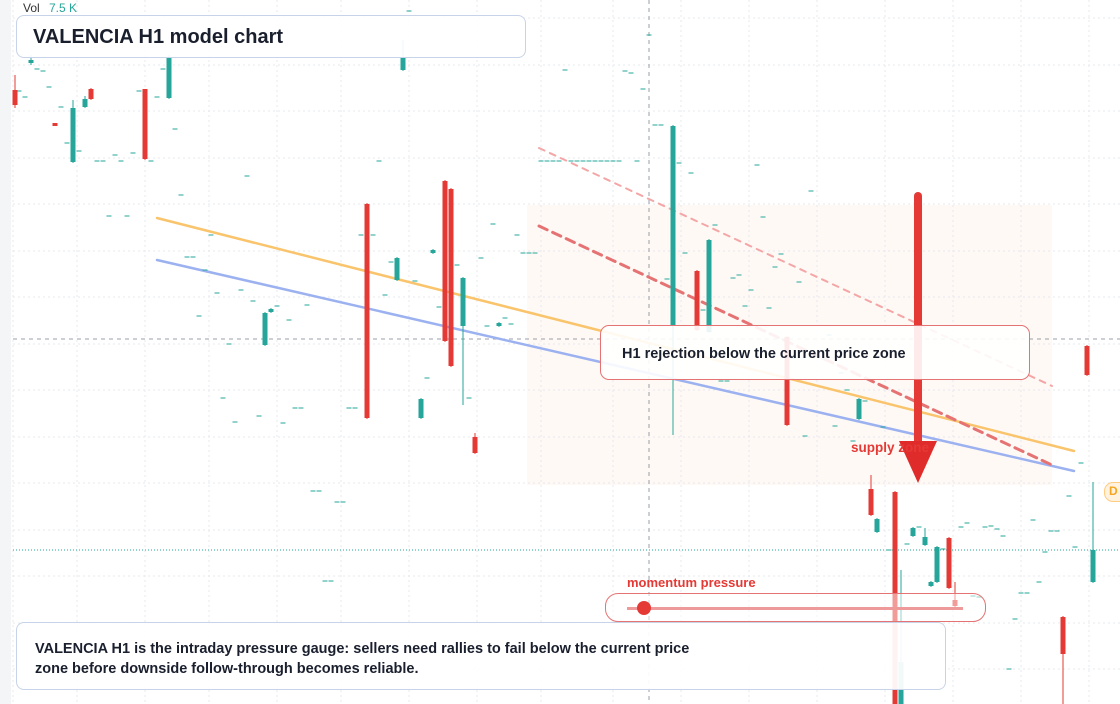  Describe the element at coordinates (643, 608) in the screenshot. I see `momentum-gauge-knob` at that location.